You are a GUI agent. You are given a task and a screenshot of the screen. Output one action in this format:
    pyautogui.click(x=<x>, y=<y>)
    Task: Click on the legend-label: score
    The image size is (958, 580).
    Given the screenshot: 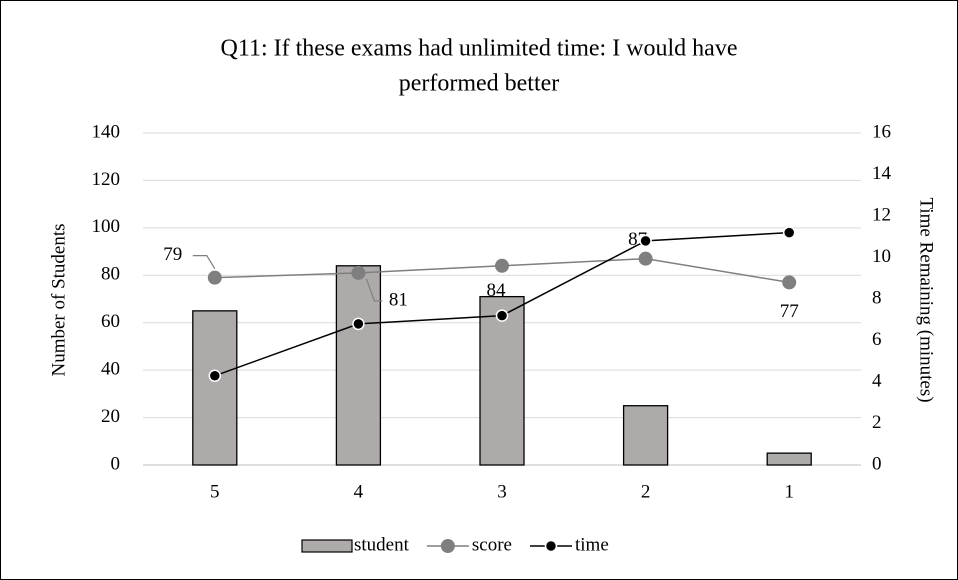 What is the action you would take?
    pyautogui.click(x=492, y=544)
    